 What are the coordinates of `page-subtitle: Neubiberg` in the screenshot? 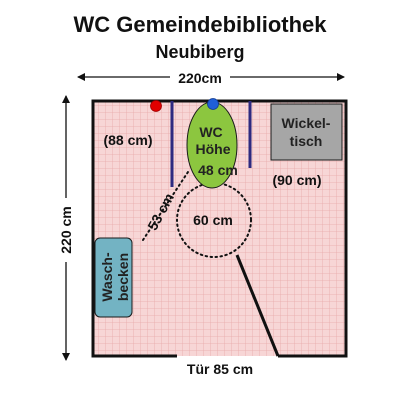 It's located at (199, 52).